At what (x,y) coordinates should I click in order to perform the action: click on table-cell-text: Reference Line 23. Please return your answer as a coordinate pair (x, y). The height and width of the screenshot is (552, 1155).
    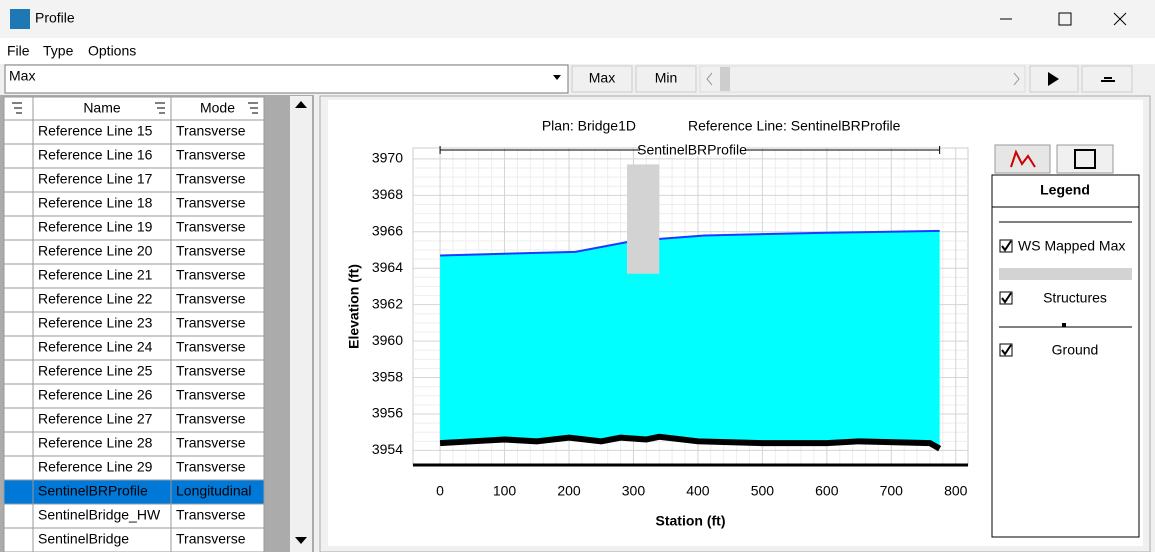
    Looking at the image, I should click on (95, 323).